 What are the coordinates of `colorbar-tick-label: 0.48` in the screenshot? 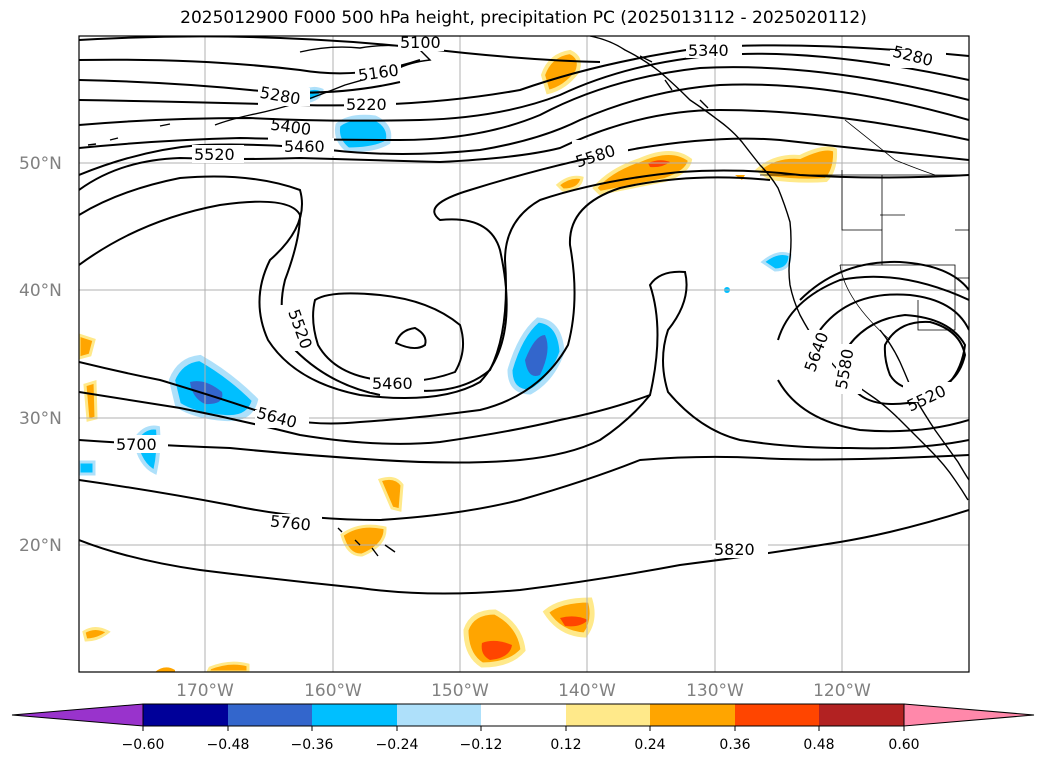 It's located at (818, 745).